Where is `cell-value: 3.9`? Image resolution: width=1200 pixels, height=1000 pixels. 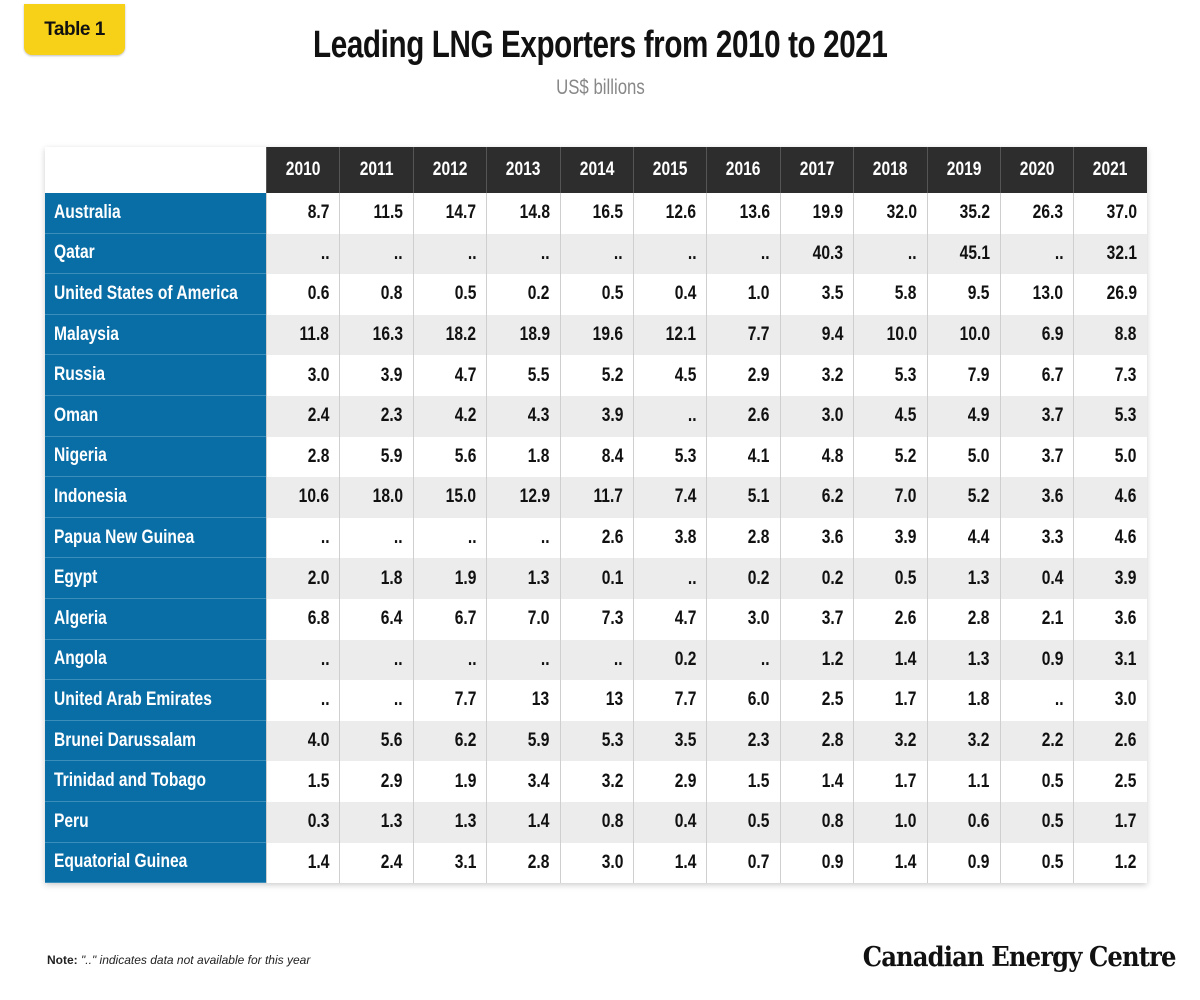 cell-value: 3.9 is located at coordinates (392, 375).